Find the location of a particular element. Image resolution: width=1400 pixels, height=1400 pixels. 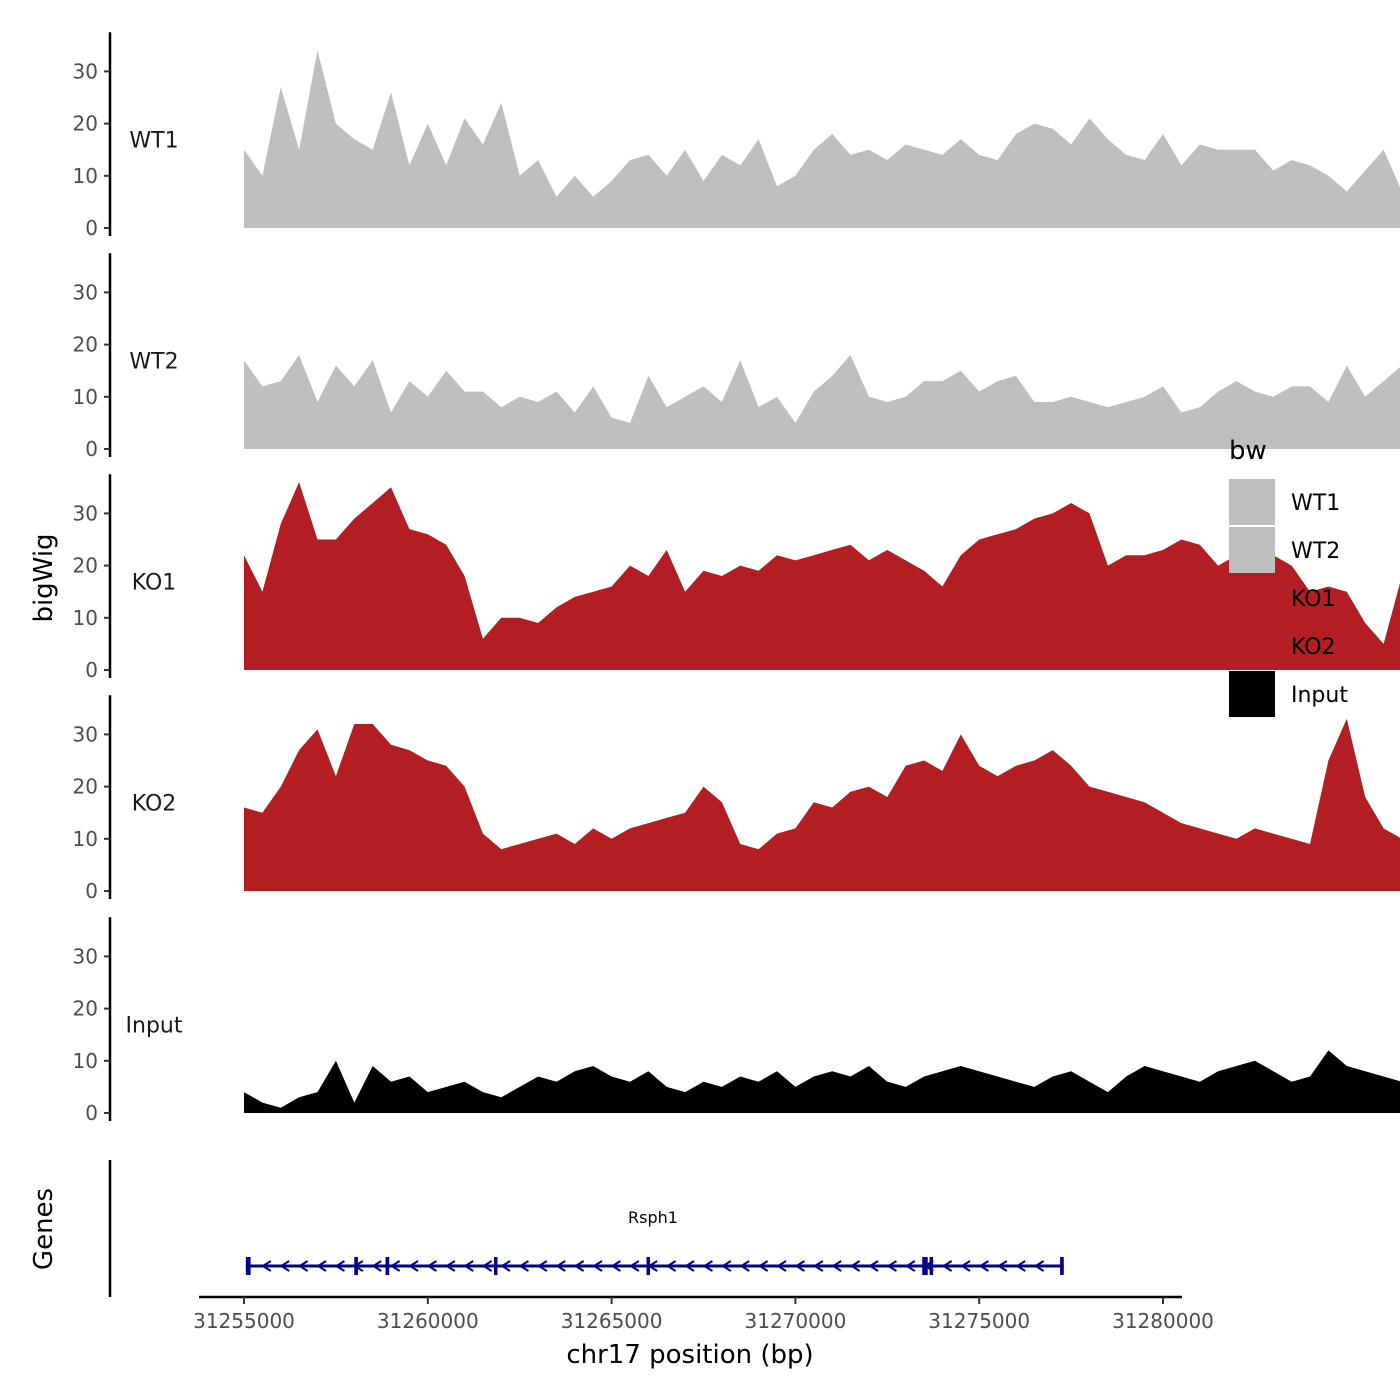

gene-track-panel: Rsph1 is located at coordinates (586, 1228).